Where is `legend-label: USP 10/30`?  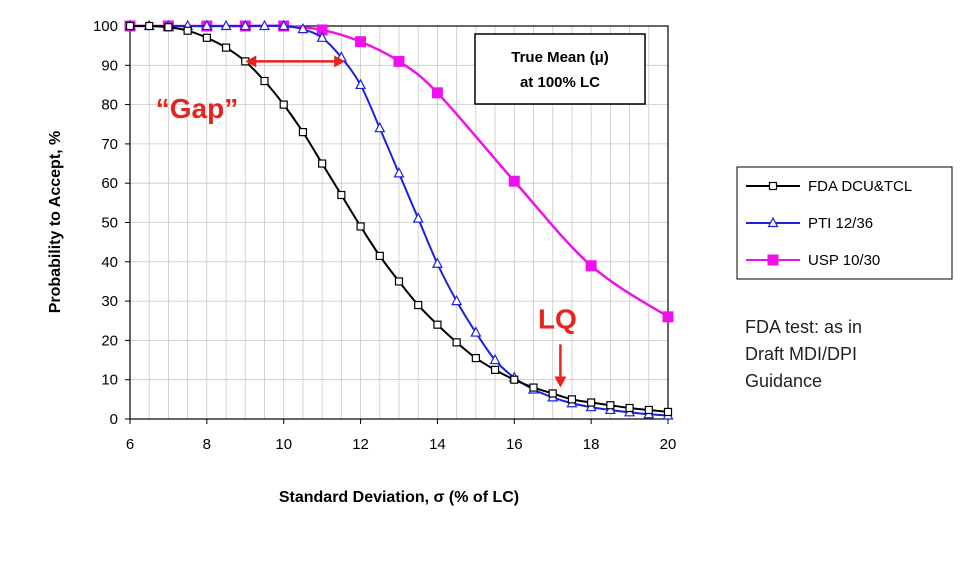 legend-label: USP 10/30 is located at coordinates (844, 260).